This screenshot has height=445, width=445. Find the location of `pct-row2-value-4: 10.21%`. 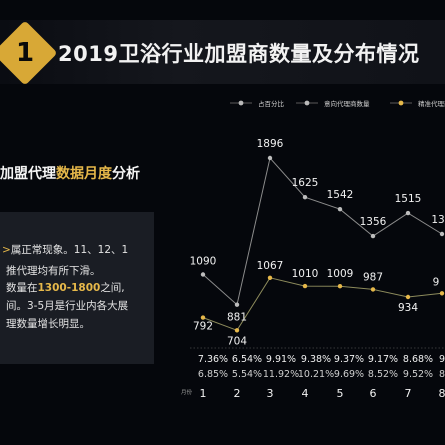

pct-row2-value-4: 10.21% is located at coordinates (316, 374).